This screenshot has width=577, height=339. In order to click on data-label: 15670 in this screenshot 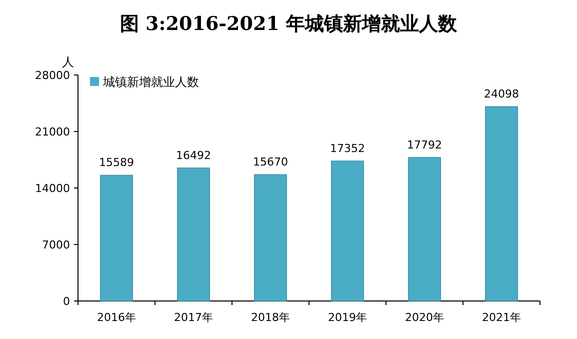, I will do `click(270, 162)`.